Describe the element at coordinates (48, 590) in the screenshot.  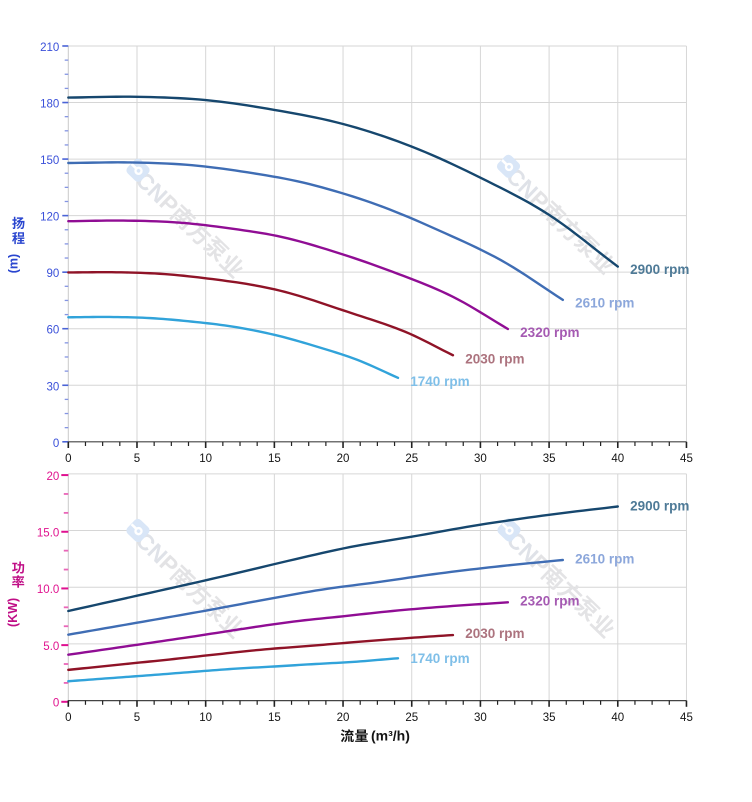
I see `svg-text: 10.0` at that location.